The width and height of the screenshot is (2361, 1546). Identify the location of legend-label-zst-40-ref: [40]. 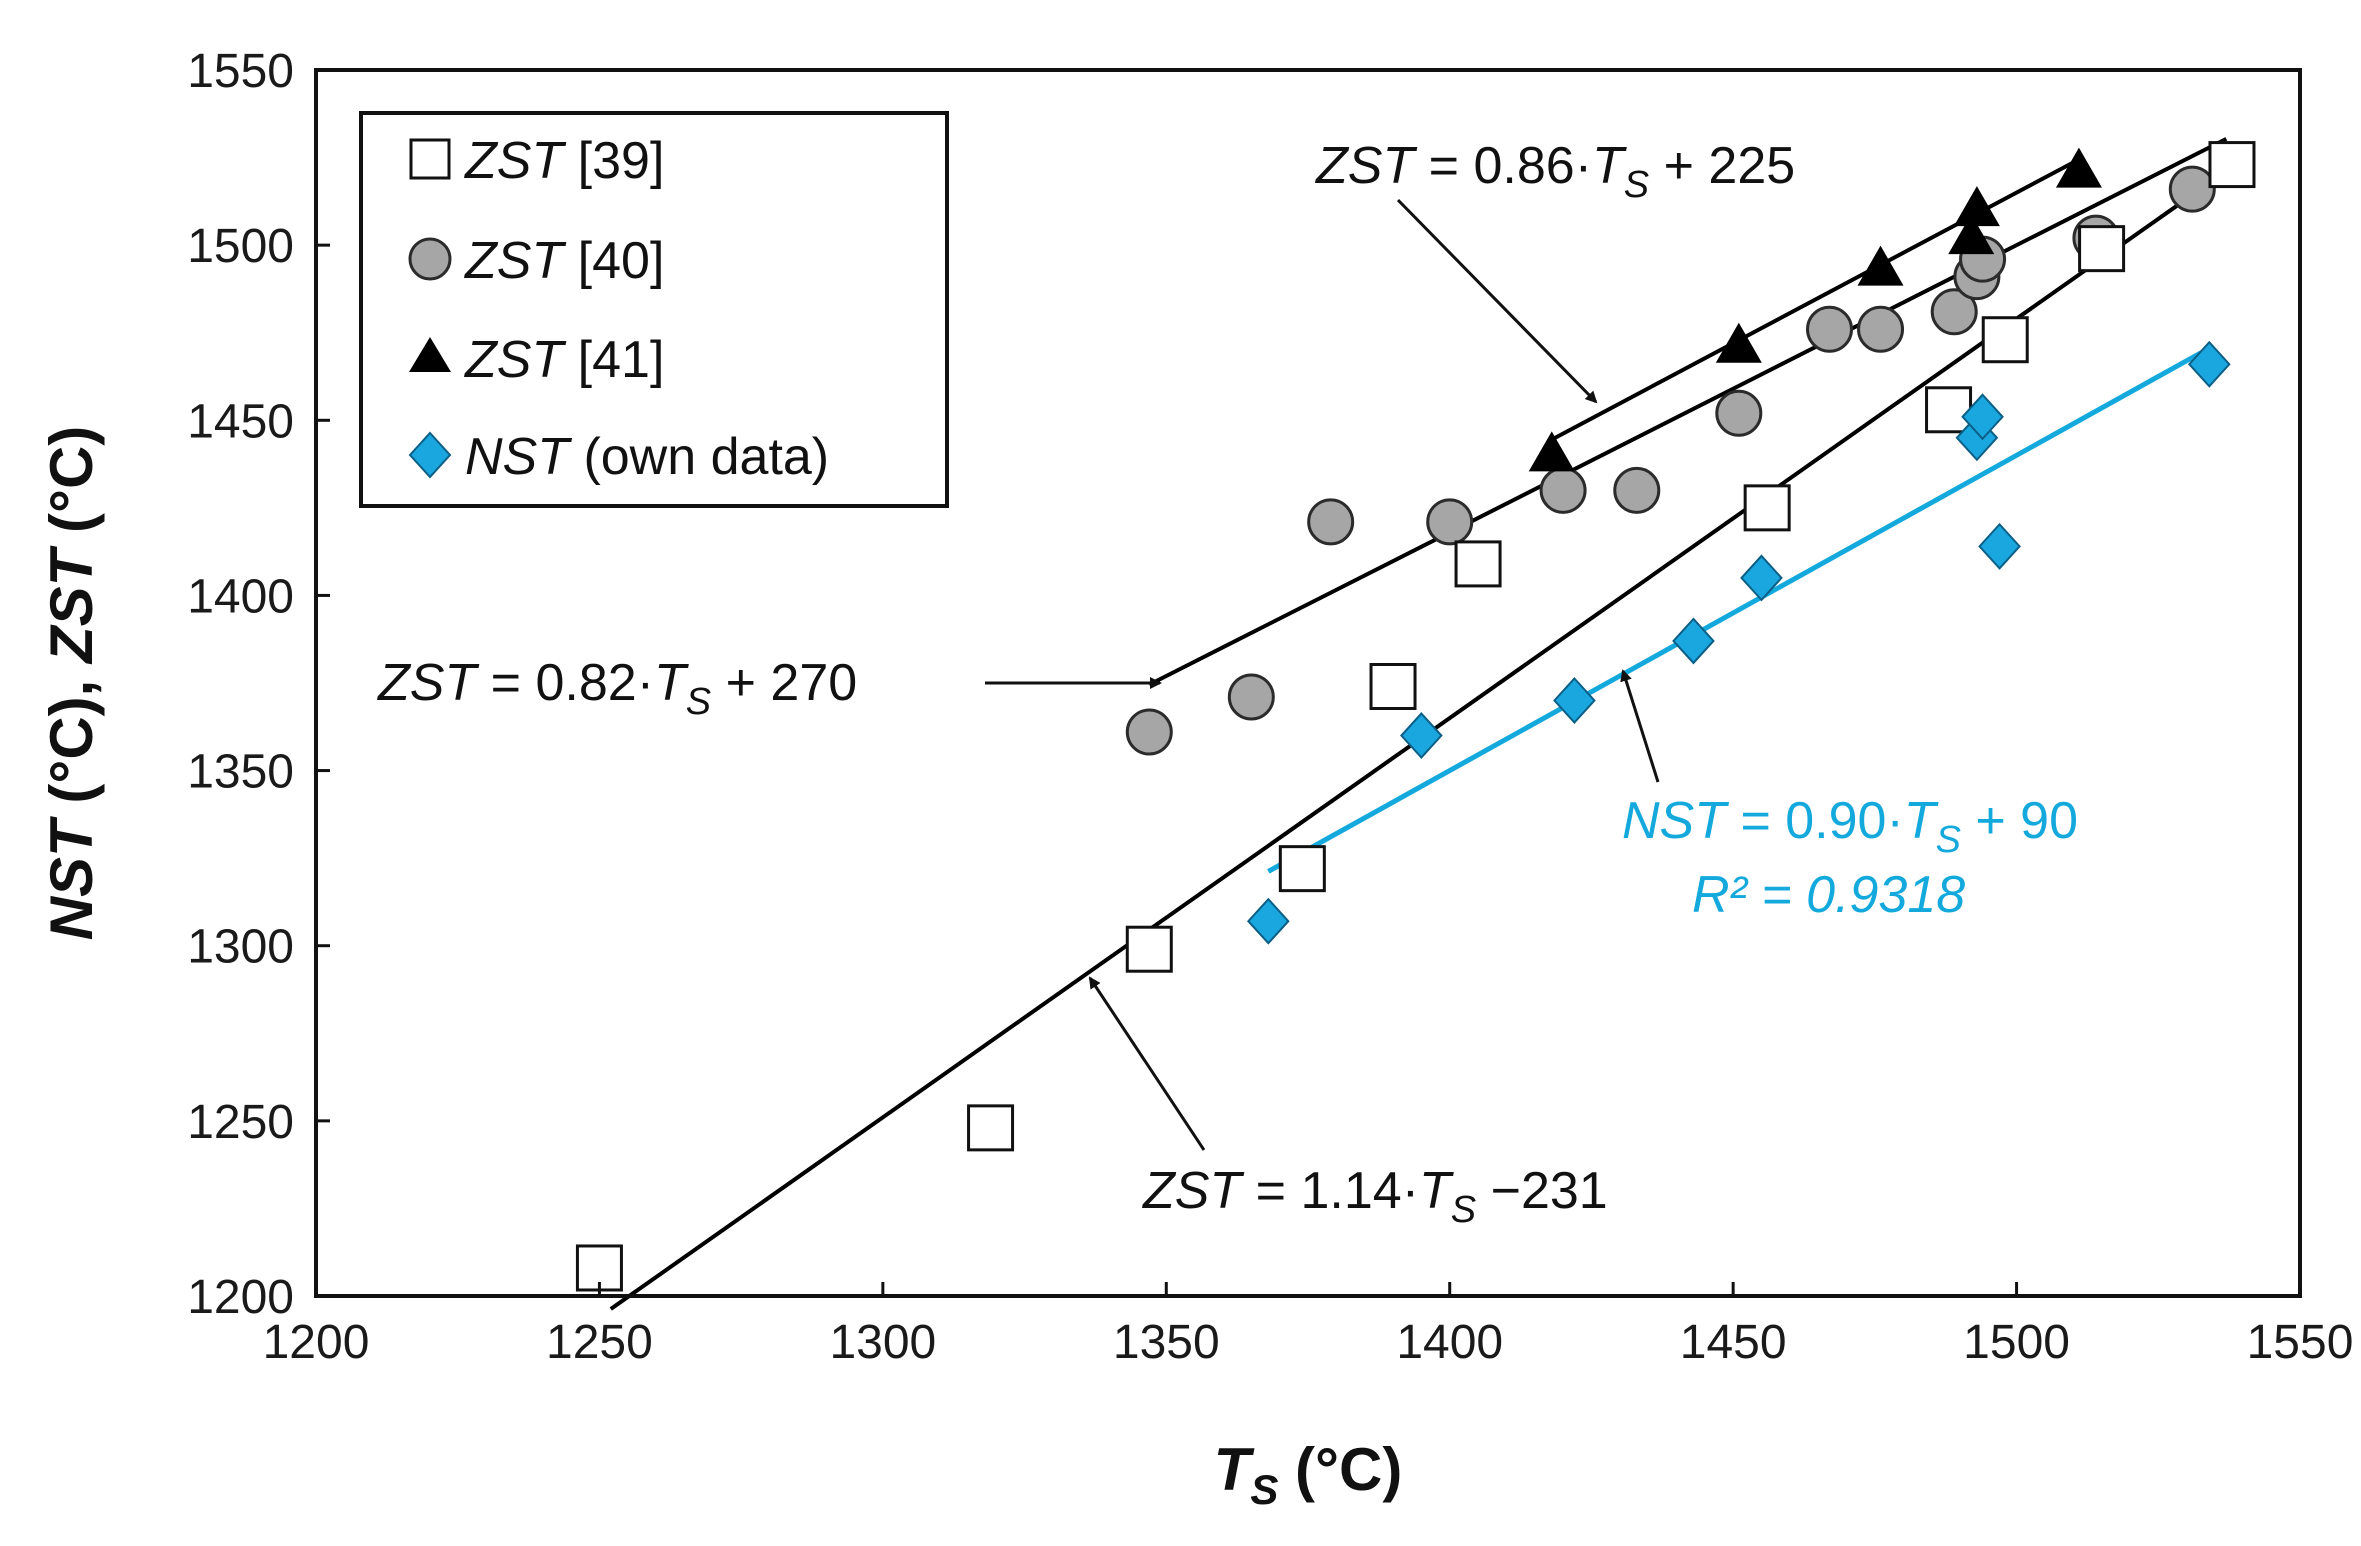
(613, 261).